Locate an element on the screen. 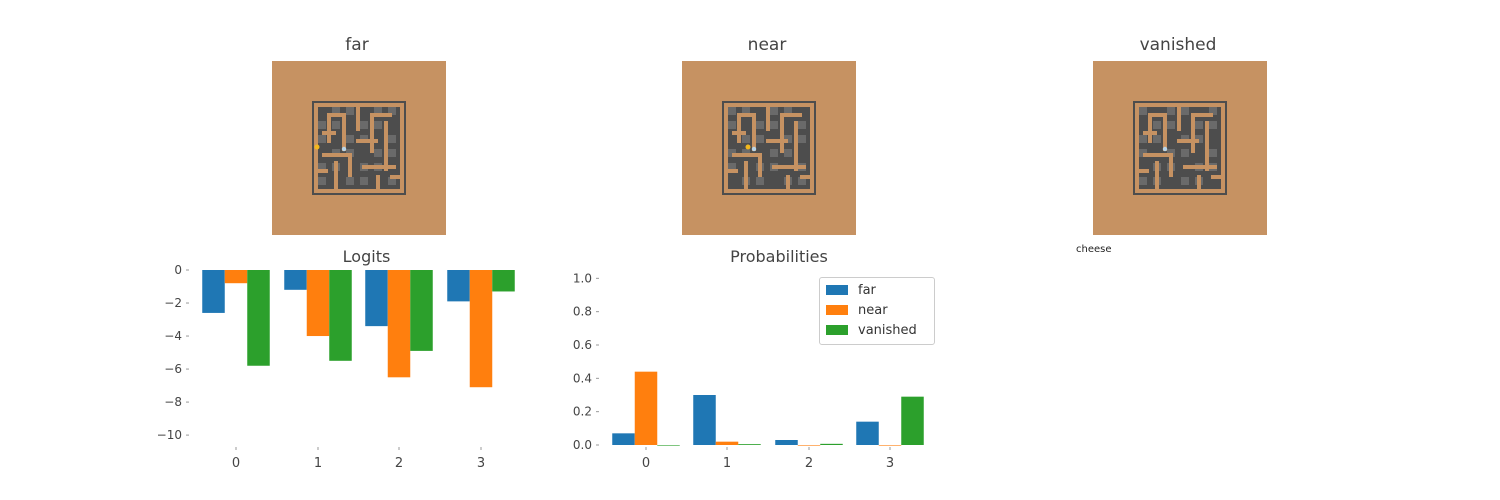  legend-swatch-far is located at coordinates (837, 290).